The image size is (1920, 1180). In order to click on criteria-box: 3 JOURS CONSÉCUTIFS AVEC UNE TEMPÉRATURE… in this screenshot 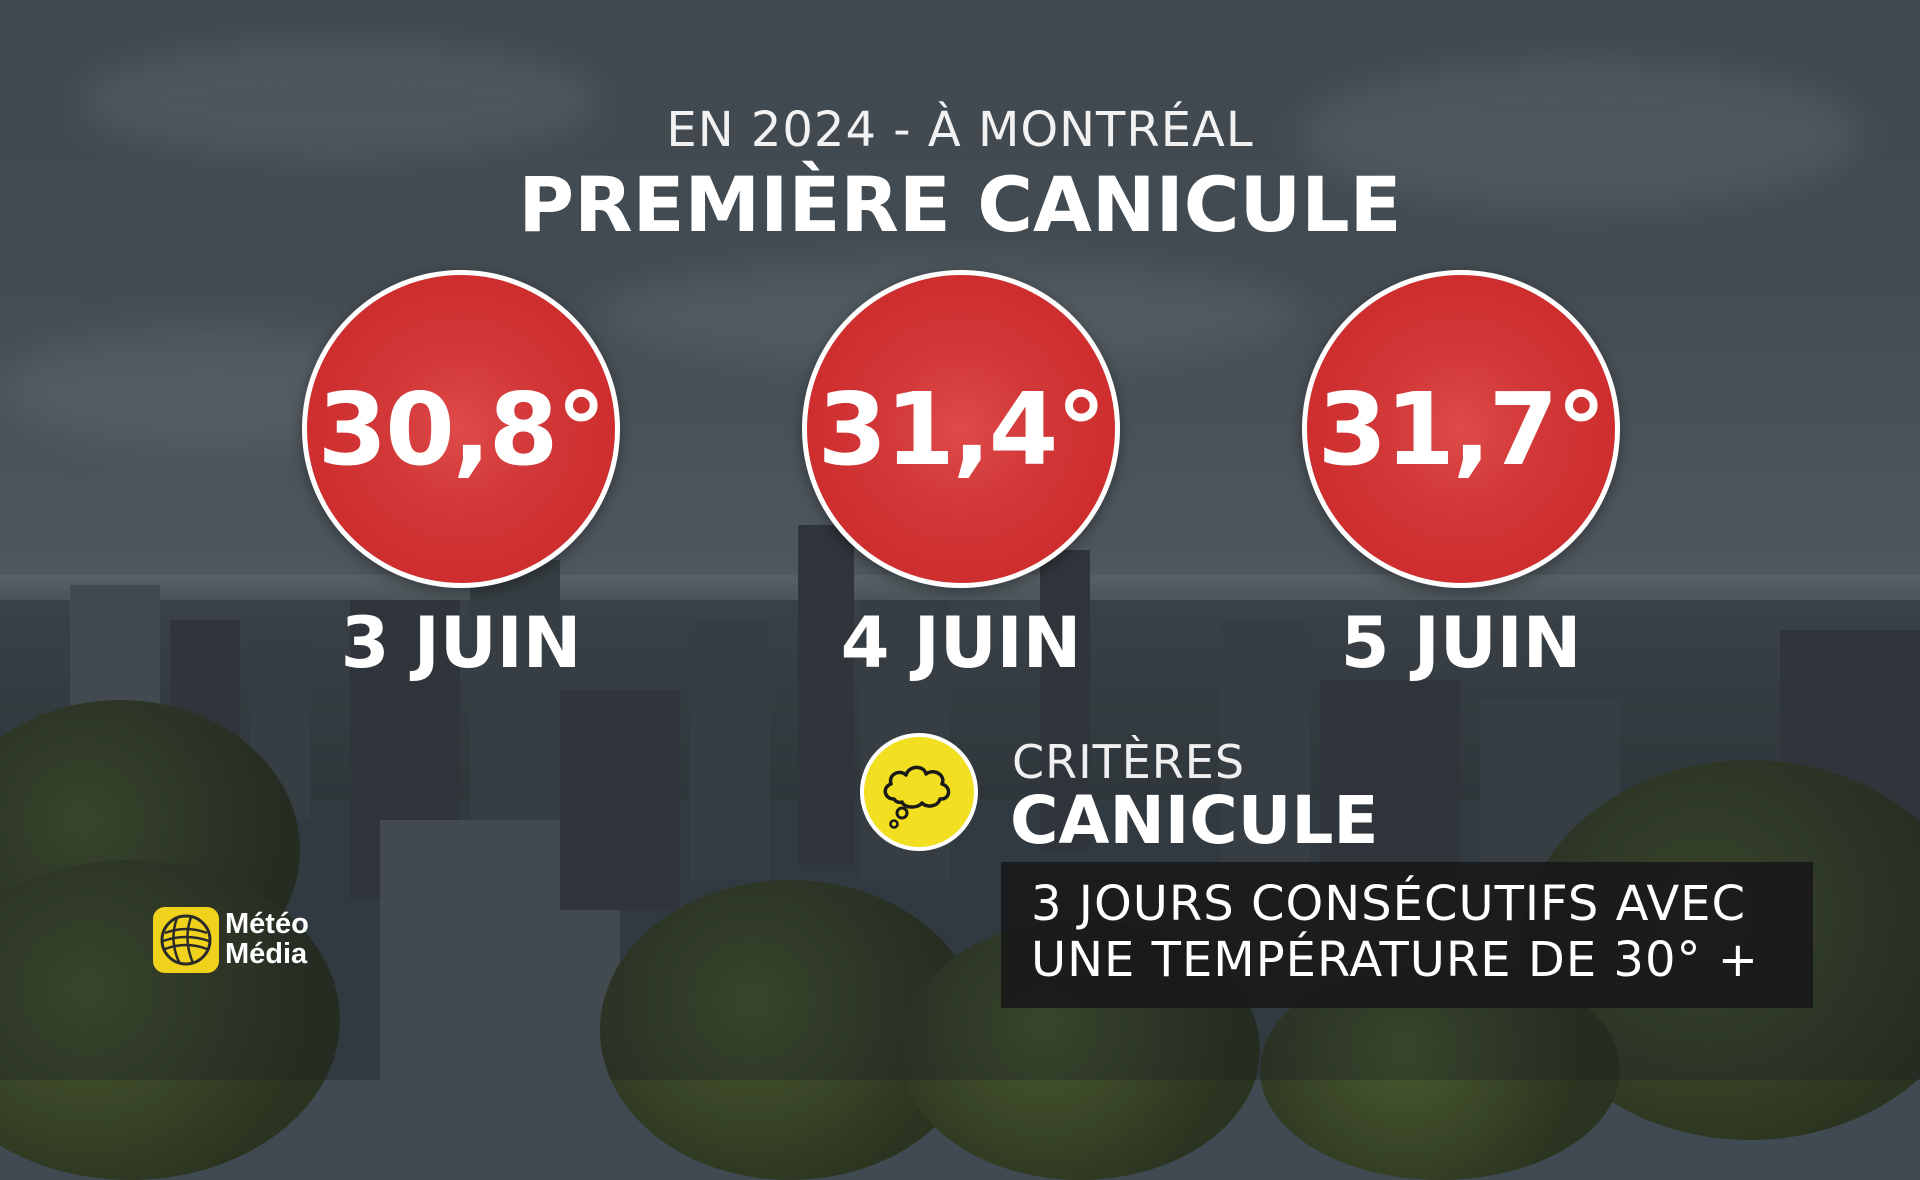, I will do `click(1407, 935)`.